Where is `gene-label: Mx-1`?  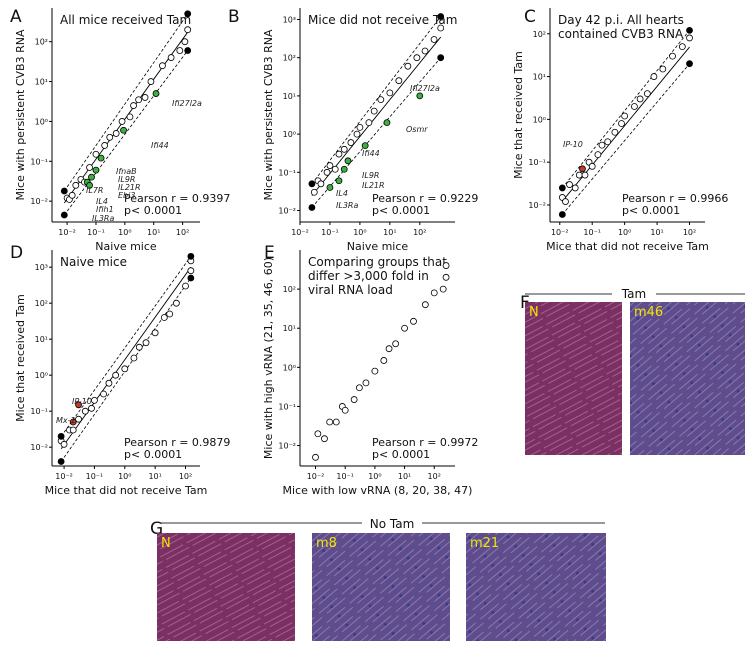
gene-label: Mx-1 is located at coordinates (66, 420).